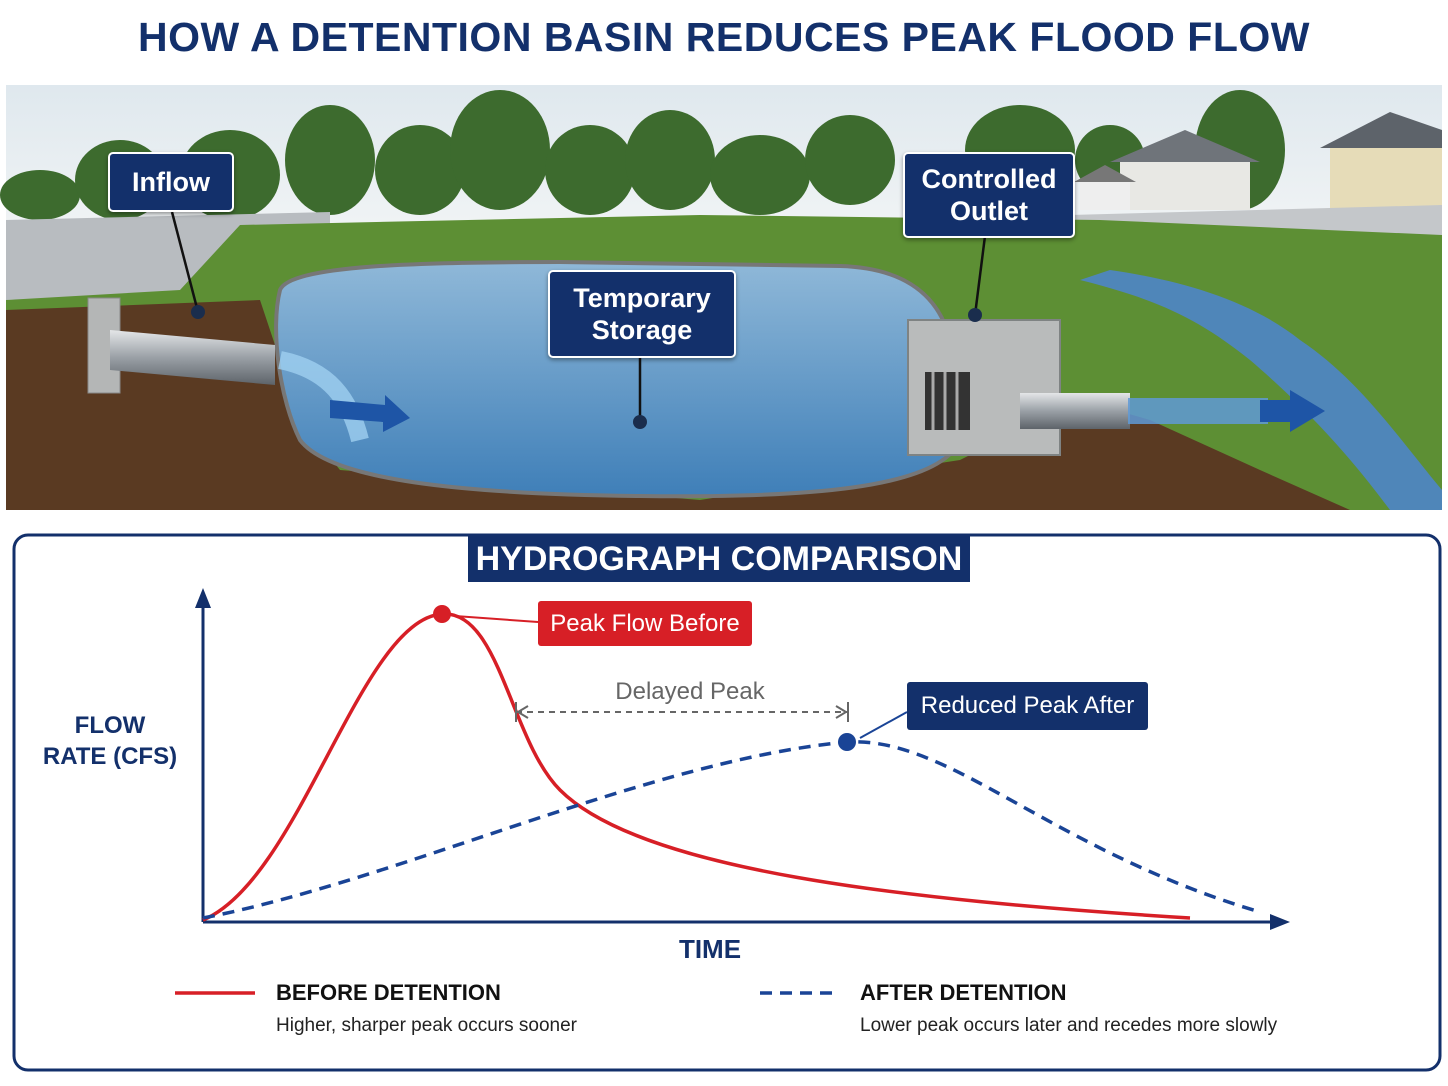 The width and height of the screenshot is (1448, 1086). Describe the element at coordinates (989, 195) in the screenshot. I see `label-outlet: Controlled Outlet` at that location.